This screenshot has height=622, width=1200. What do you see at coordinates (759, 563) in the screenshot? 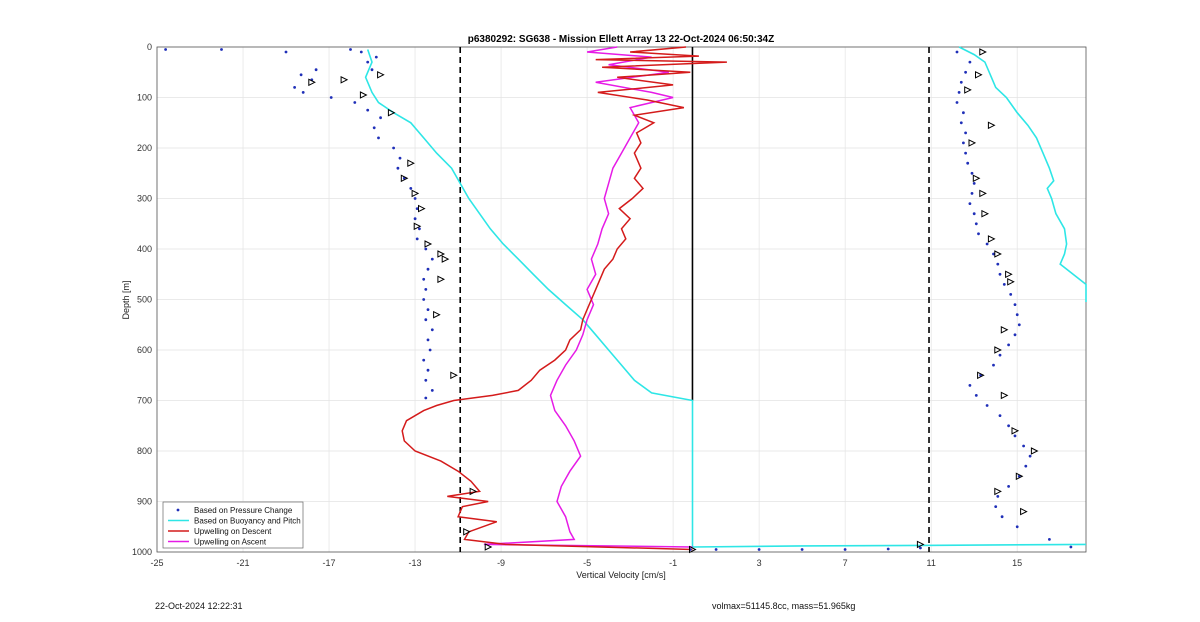
I see `x-tick-label: 3` at bounding box center [759, 563].